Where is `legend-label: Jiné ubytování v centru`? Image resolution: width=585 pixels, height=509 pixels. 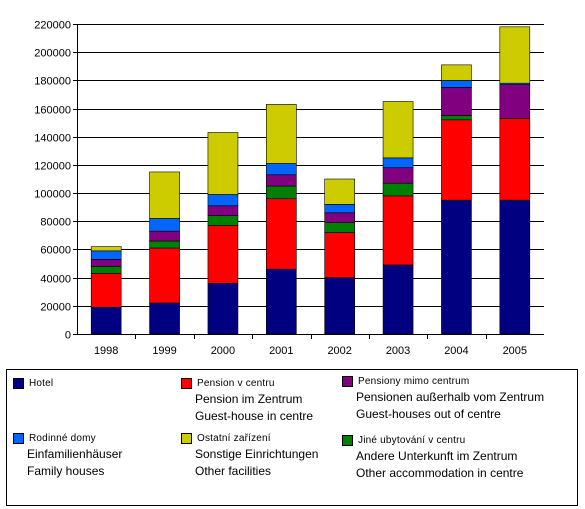
legend-label: Jiné ubytování v centru is located at coordinates (432, 440).